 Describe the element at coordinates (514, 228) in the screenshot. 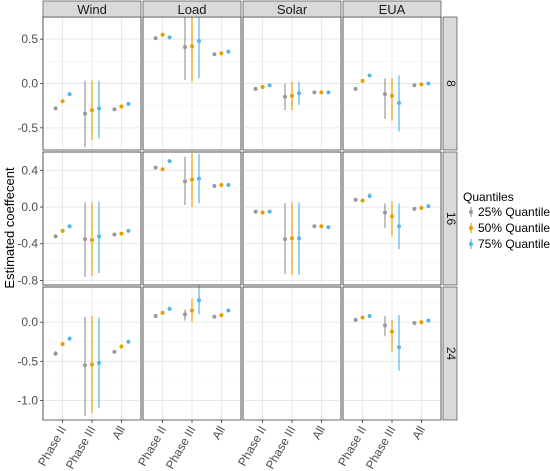

I see `legend-label: 50% Quantile` at that location.